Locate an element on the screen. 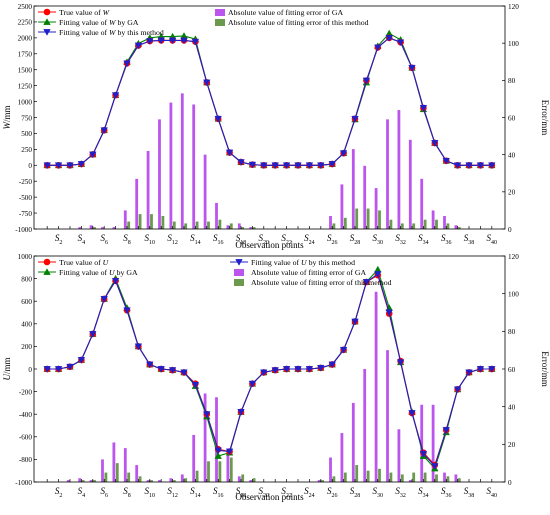 This screenshot has height=515, width=550. x-tick-label-w-s6: S6 is located at coordinates (104, 239).